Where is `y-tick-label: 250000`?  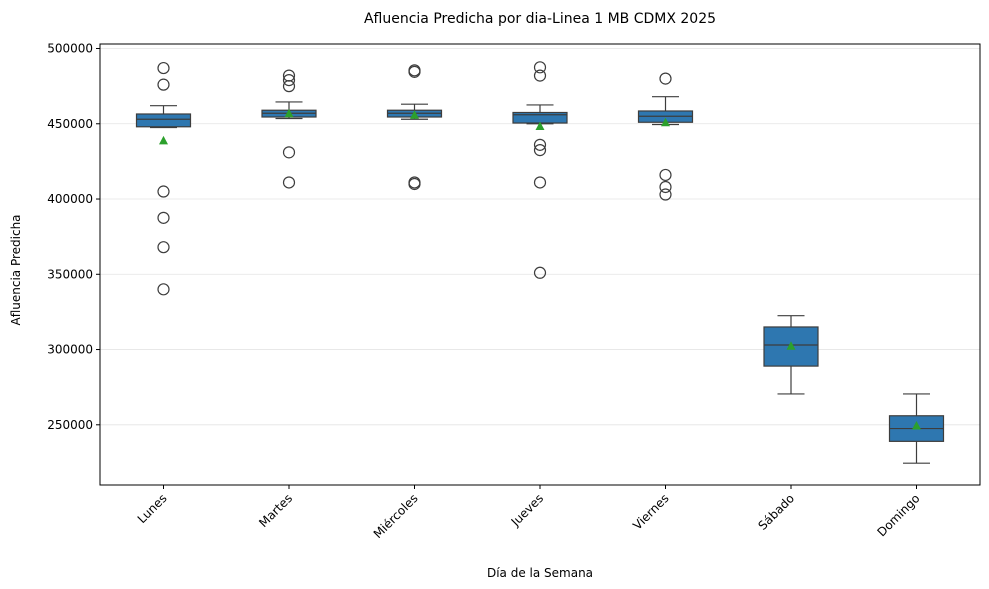
y-tick-label: 250000 is located at coordinates (70, 425).